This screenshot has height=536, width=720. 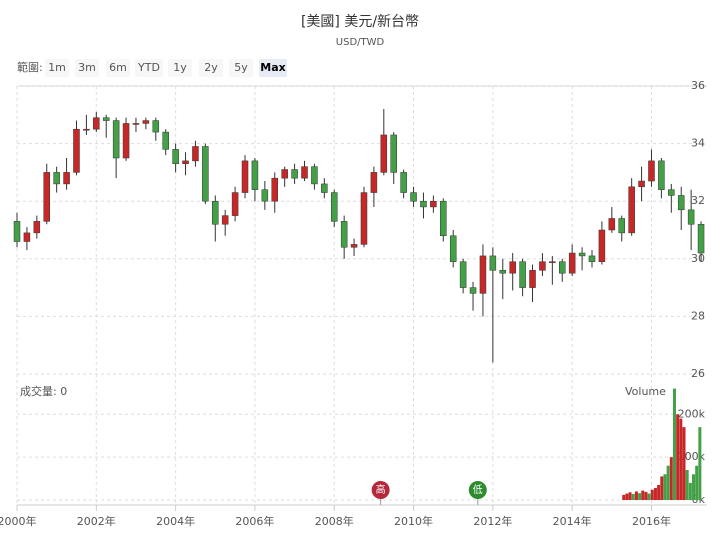 What do you see at coordinates (698, 143) in the screenshot?
I see `y-tick-label: 34` at bounding box center [698, 143].